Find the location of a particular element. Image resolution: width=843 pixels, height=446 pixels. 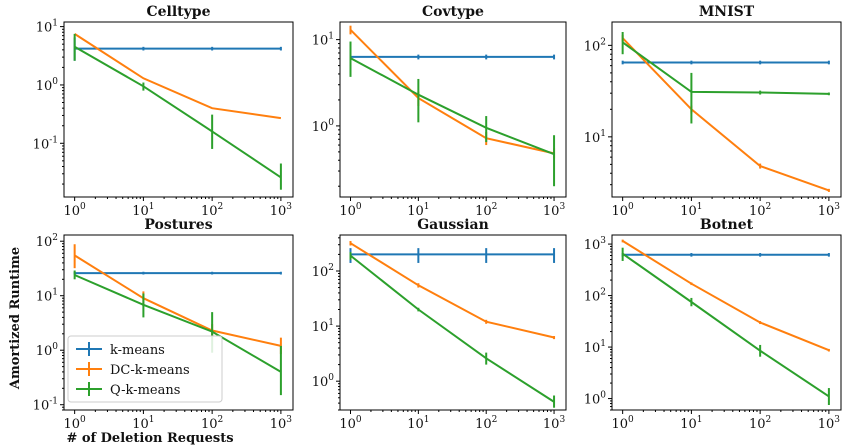

legend-box is located at coordinates (145, 369).